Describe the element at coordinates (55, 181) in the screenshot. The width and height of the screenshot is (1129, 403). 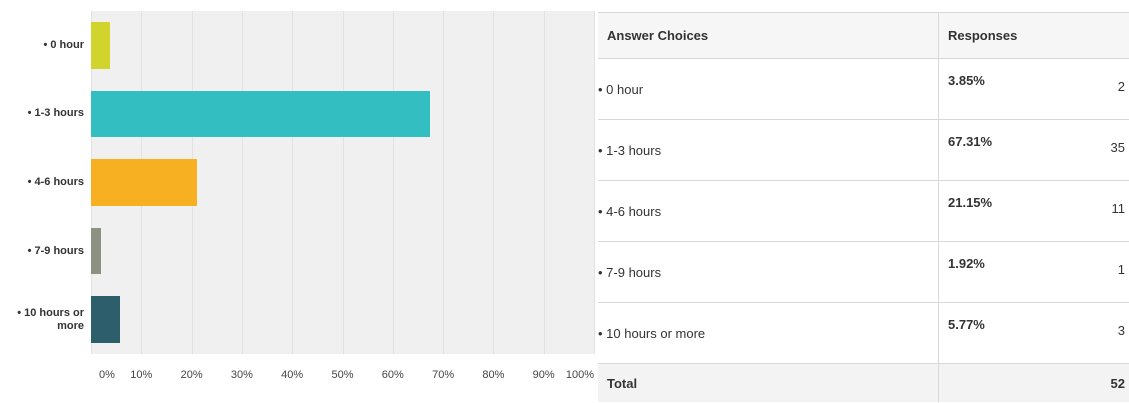
I see `category-label: • 4-6 hours` at that location.